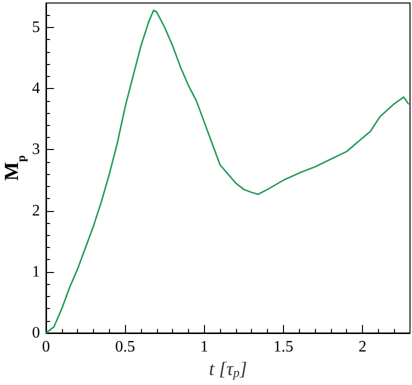 The width and height of the screenshot is (412, 385). Describe the element at coordinates (283, 347) in the screenshot. I see `x-tick-label: 1.5` at that location.